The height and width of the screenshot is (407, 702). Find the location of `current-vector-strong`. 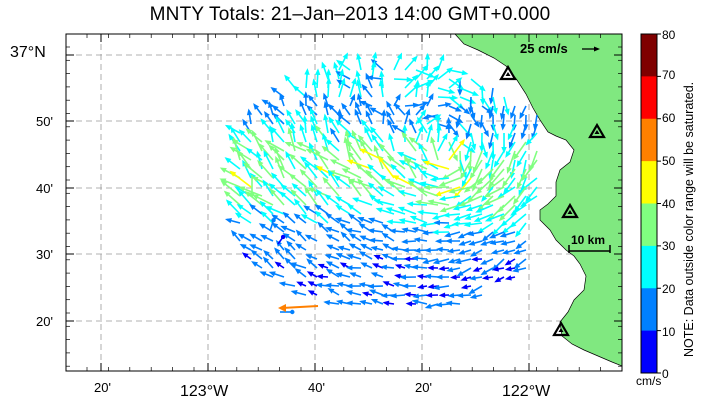

current-vector-strong is located at coordinates (298, 308).